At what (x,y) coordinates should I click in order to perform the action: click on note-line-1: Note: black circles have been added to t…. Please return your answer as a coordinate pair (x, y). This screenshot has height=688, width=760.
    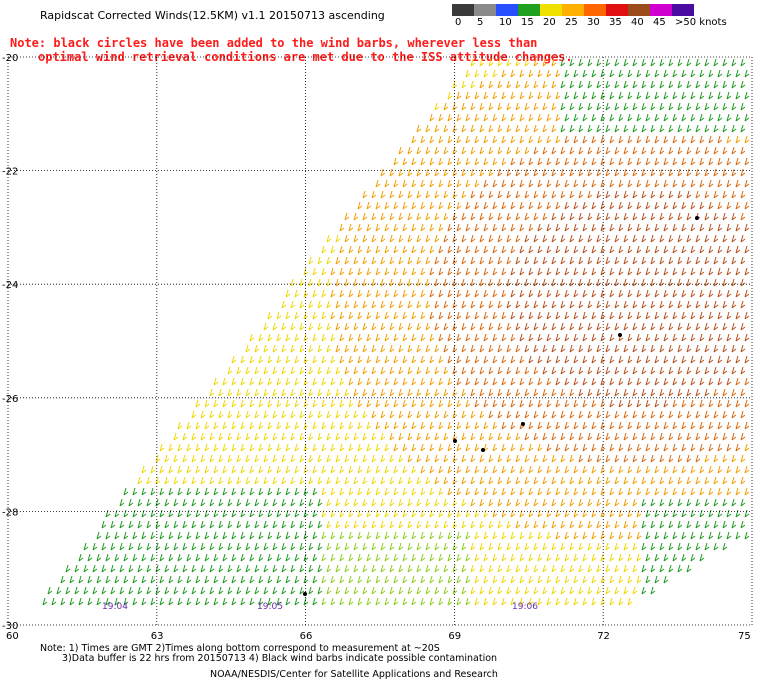
    Looking at the image, I should click on (274, 43).